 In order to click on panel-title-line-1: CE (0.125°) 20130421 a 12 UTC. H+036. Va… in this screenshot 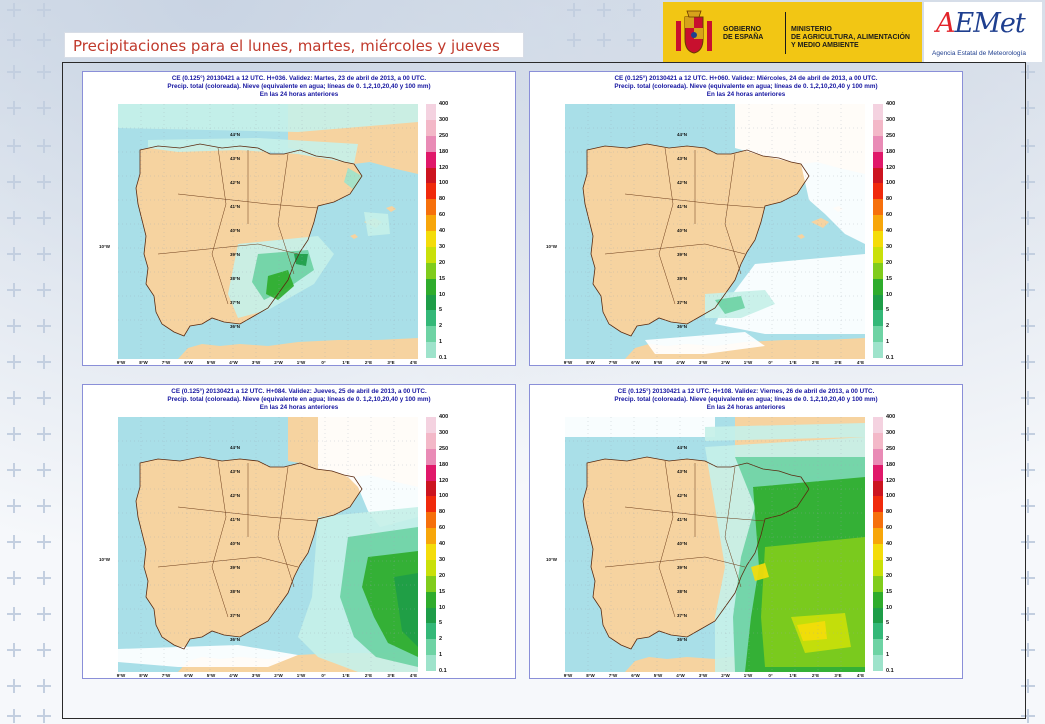, I will do `click(299, 78)`.